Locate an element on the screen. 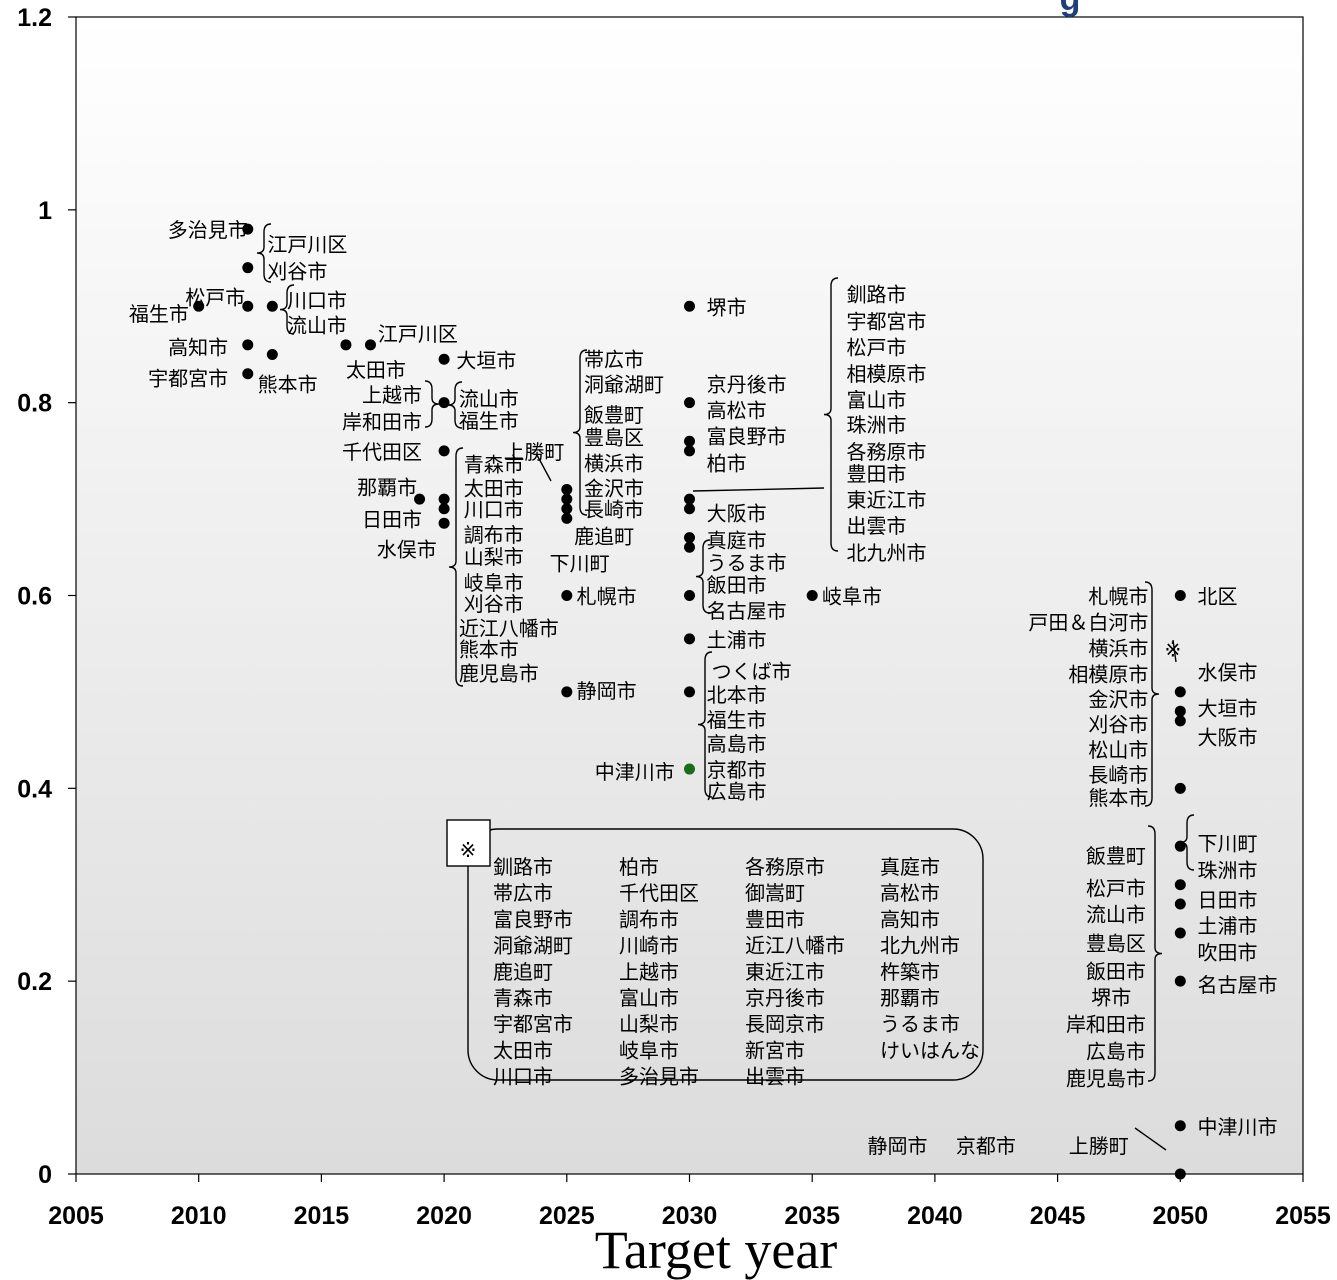 The width and height of the screenshot is (1337, 1280). note-marker-box is located at coordinates (468, 843).